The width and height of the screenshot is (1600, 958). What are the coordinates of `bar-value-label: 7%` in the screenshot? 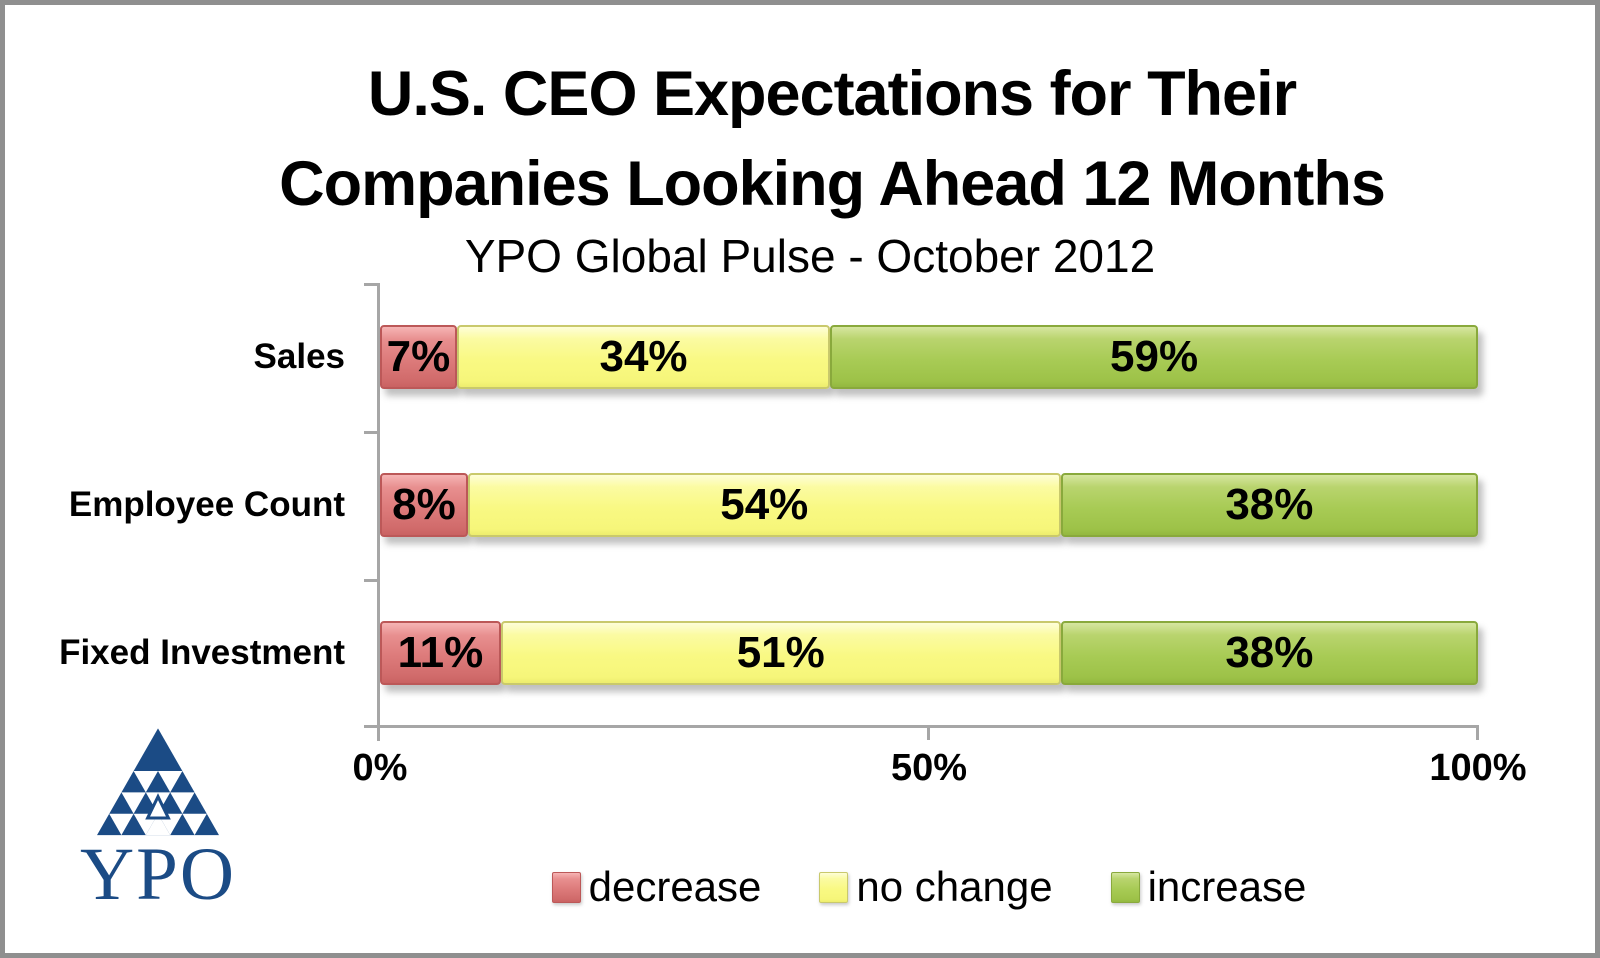 It's located at (418, 356).